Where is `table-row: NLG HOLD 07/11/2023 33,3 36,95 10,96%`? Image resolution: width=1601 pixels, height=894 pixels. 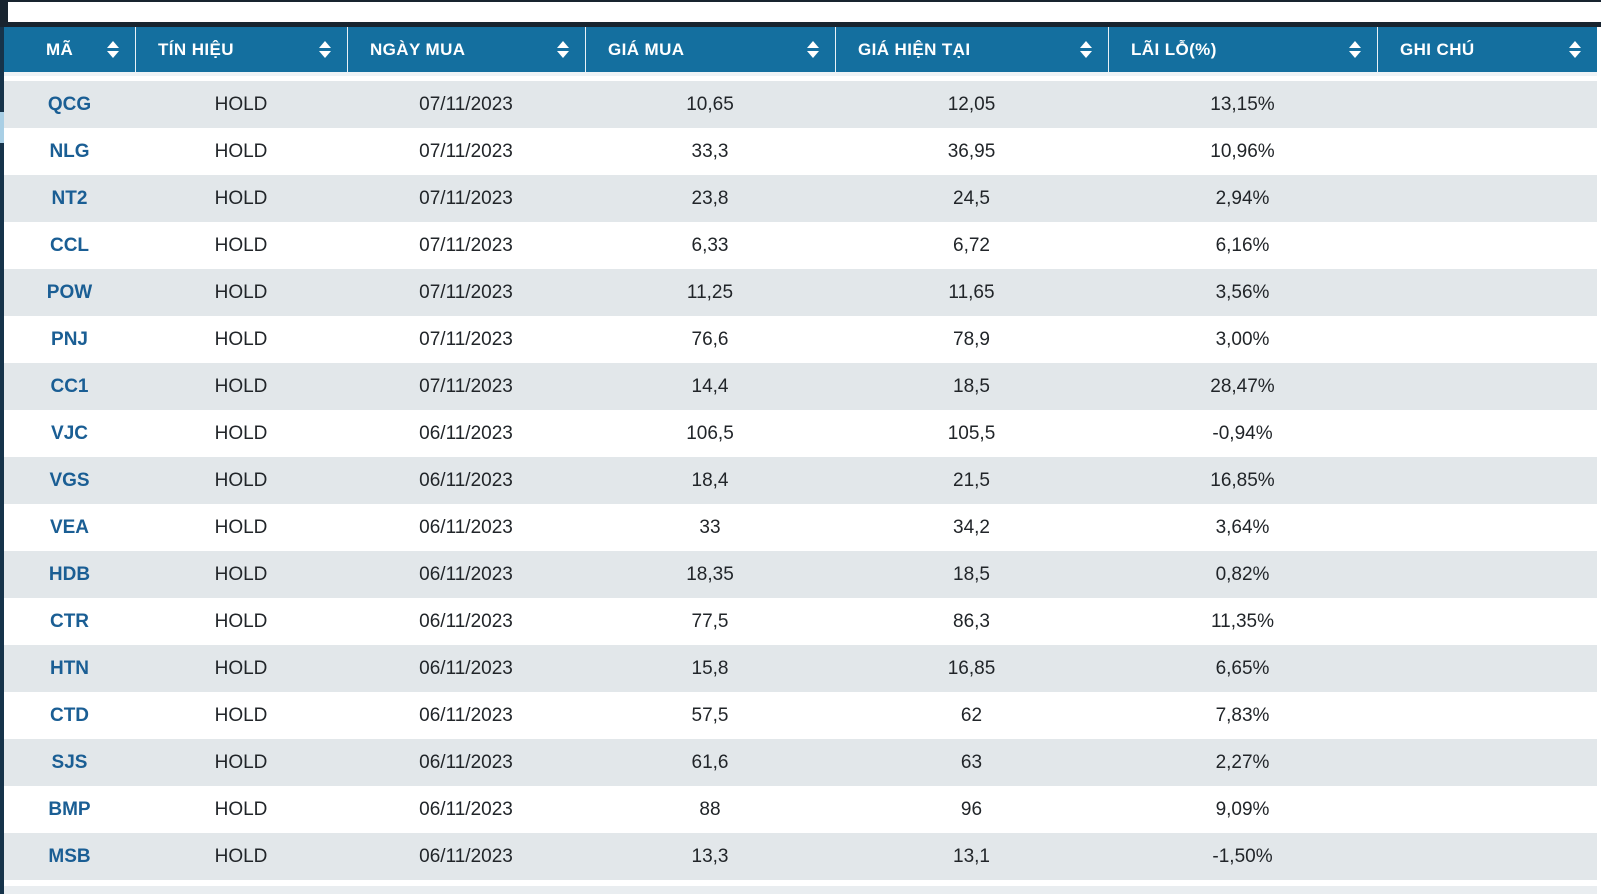 table-row: NLG HOLD 07/11/2023 33,3 36,95 10,96% is located at coordinates (800, 151).